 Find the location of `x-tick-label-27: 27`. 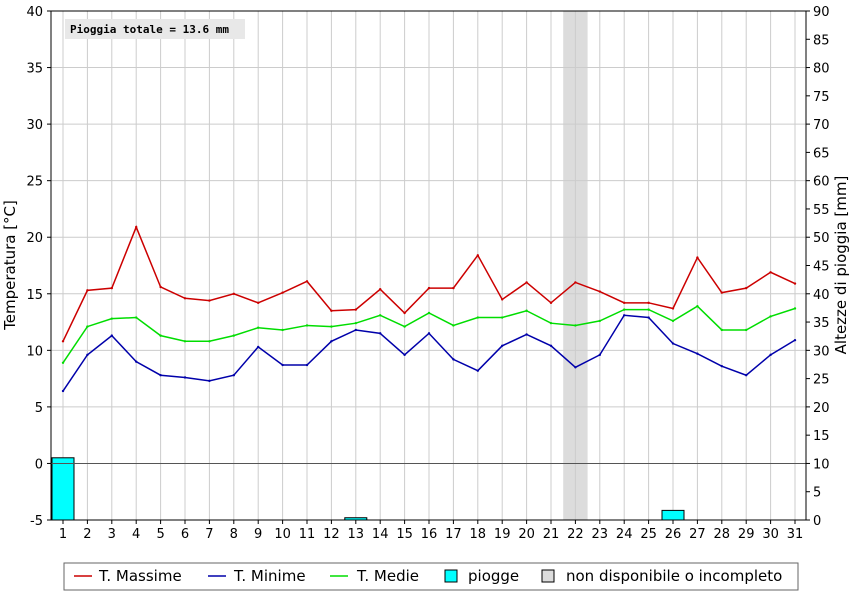

x-tick-label-27: 27 is located at coordinates (697, 534).